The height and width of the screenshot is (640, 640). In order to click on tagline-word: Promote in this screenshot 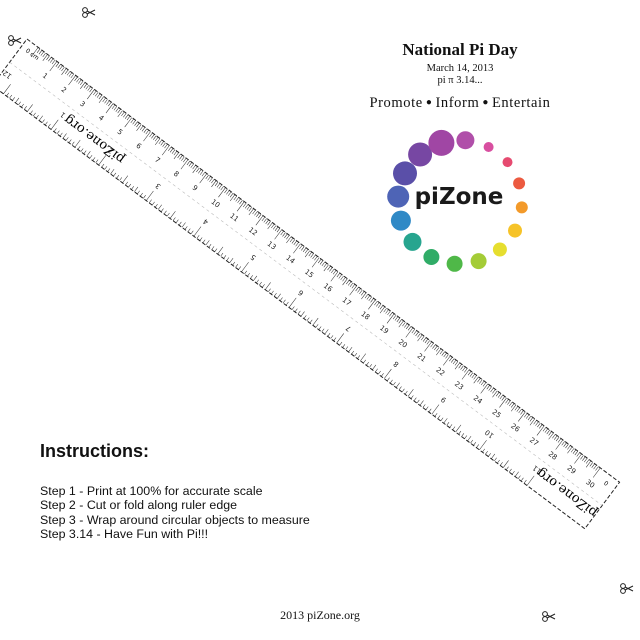, I will do `click(396, 103)`.